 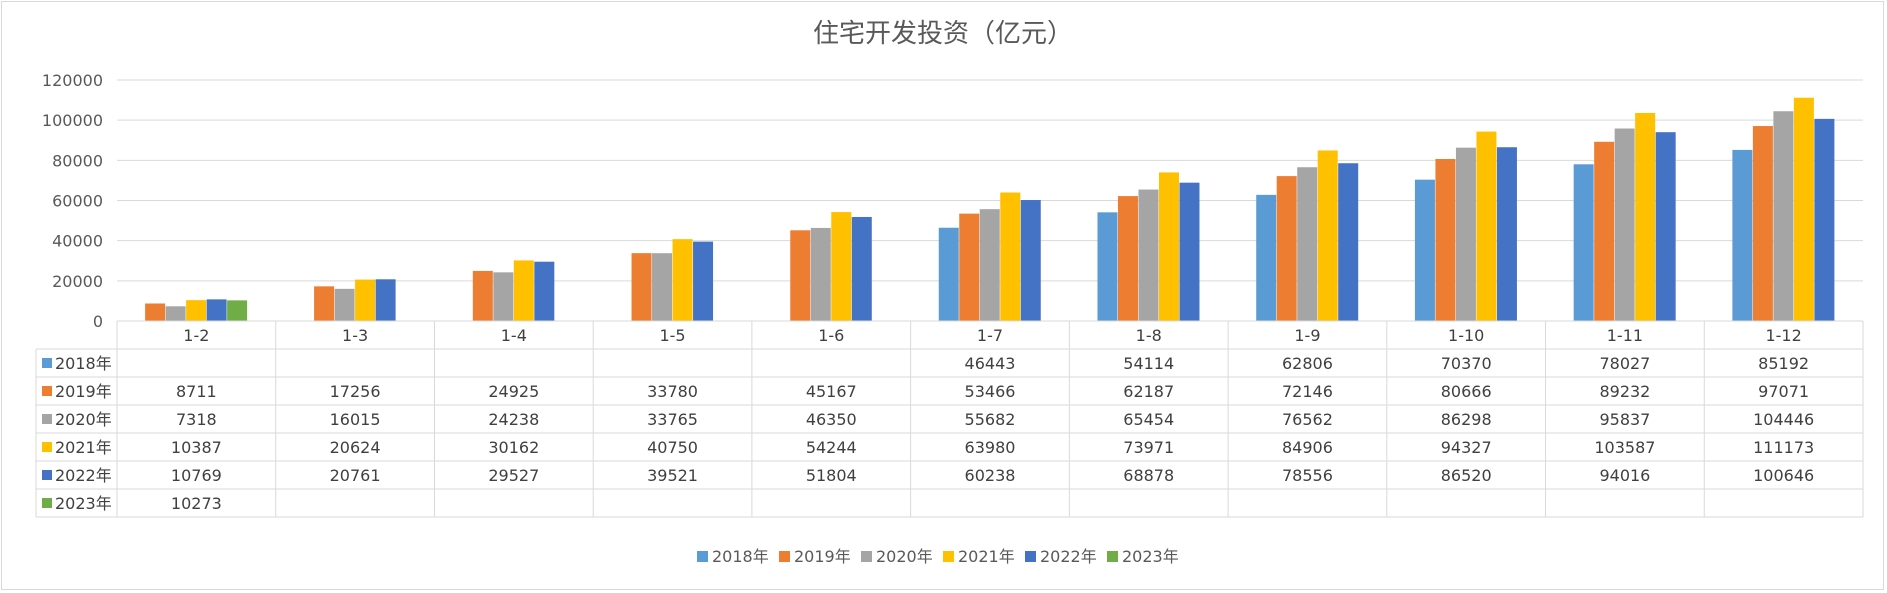 What do you see at coordinates (672, 447) in the screenshot?
I see `table-cell: 40750` at bounding box center [672, 447].